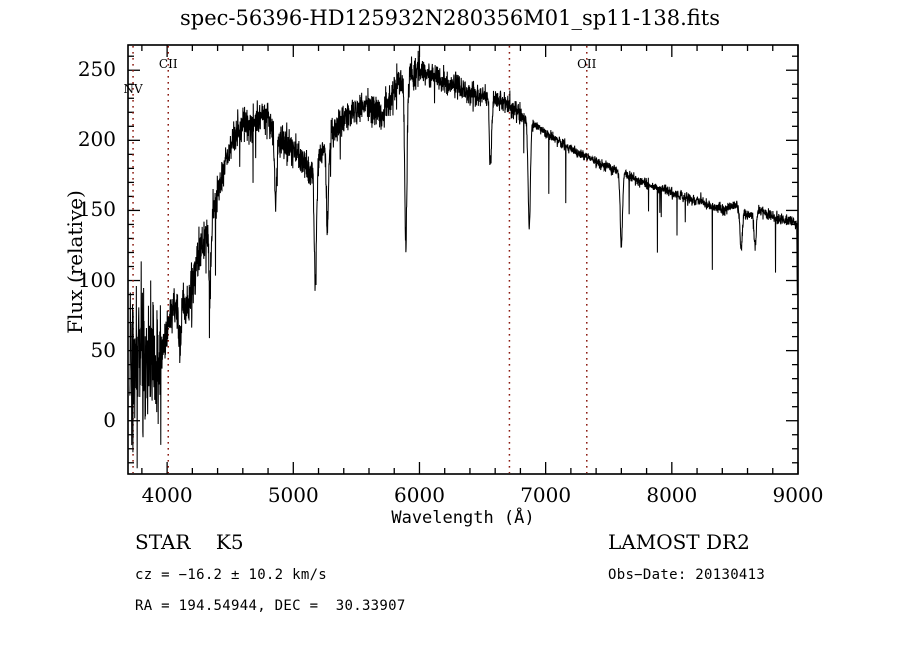 The height and width of the screenshot is (650, 900). What do you see at coordinates (75, 262) in the screenshot?
I see `y-axis-title: Flux (relative)` at bounding box center [75, 262].